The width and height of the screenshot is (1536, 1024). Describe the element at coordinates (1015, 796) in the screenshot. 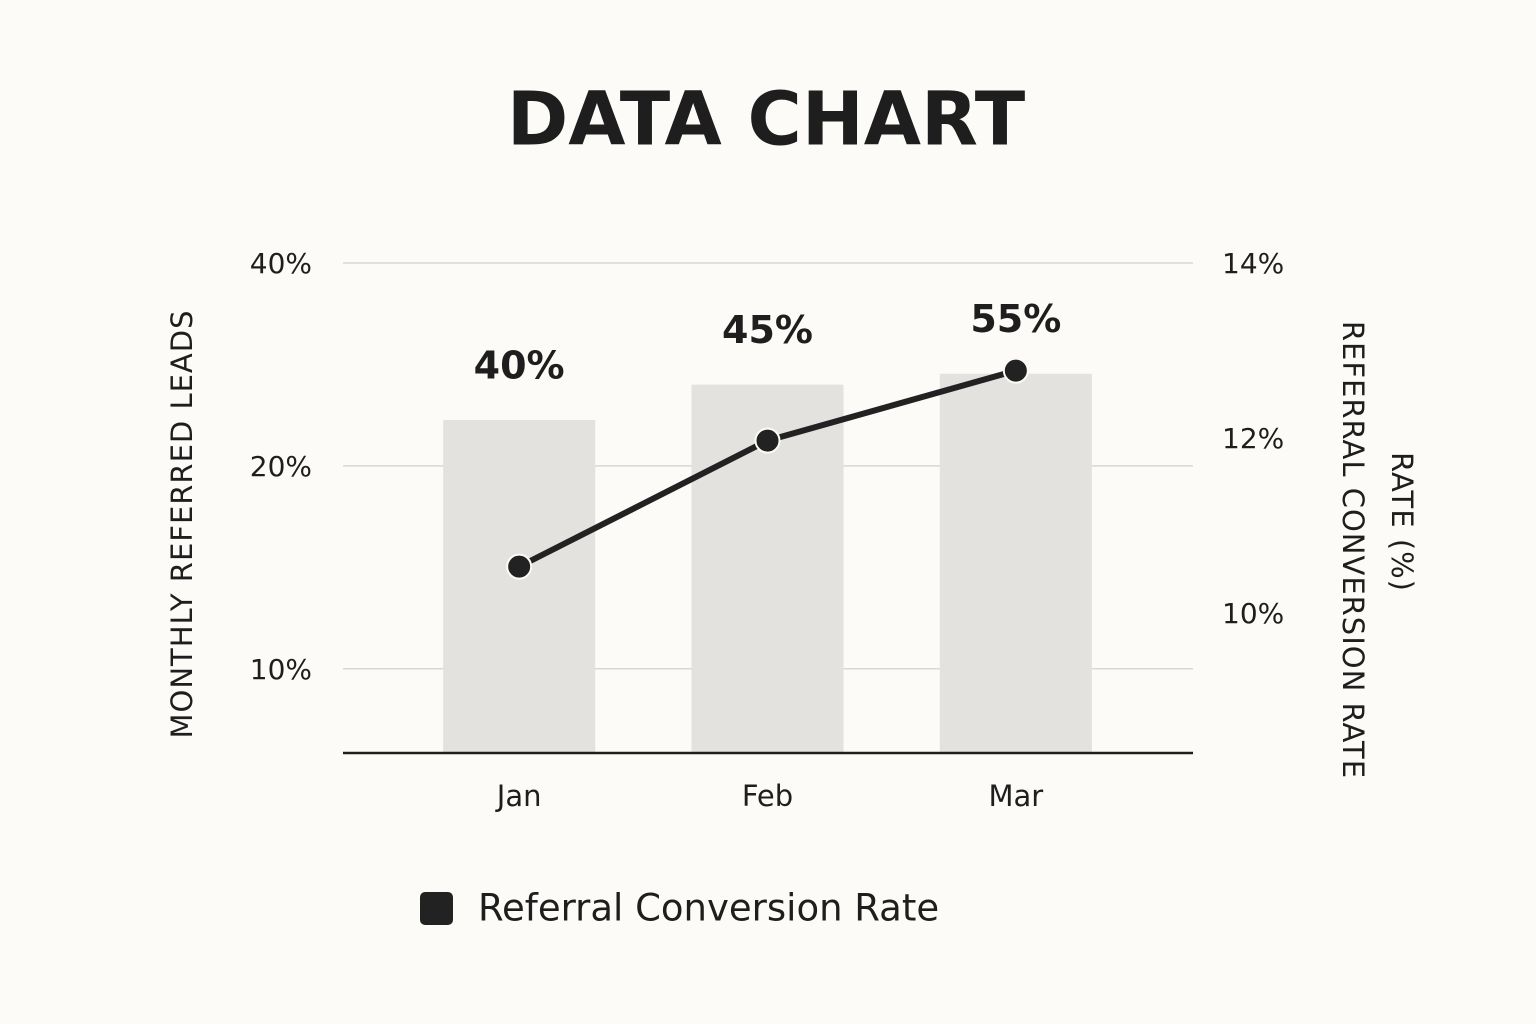

I see `x-tick-label: Mar` at that location.